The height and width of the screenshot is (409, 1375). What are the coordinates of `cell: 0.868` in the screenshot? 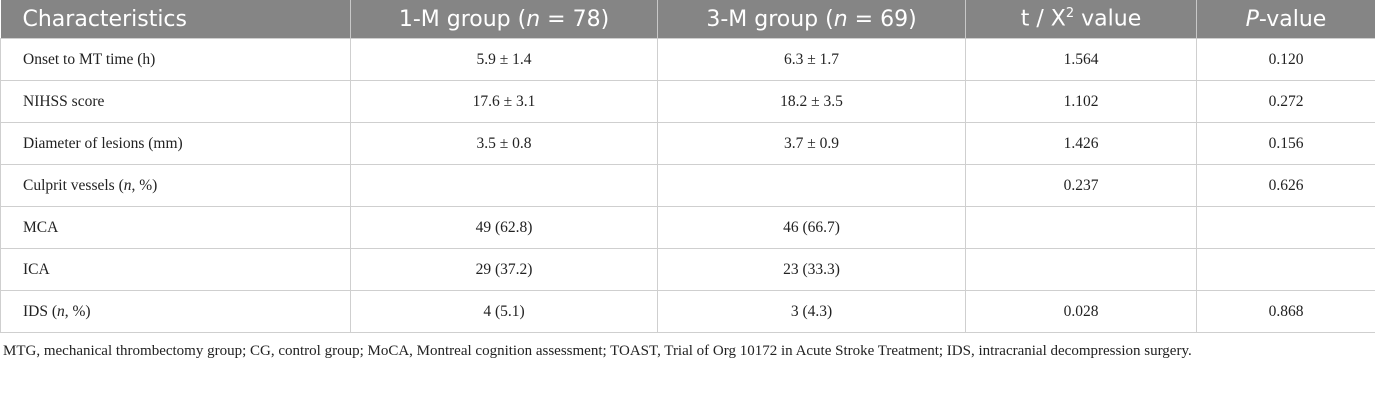 It's located at (1285, 311).